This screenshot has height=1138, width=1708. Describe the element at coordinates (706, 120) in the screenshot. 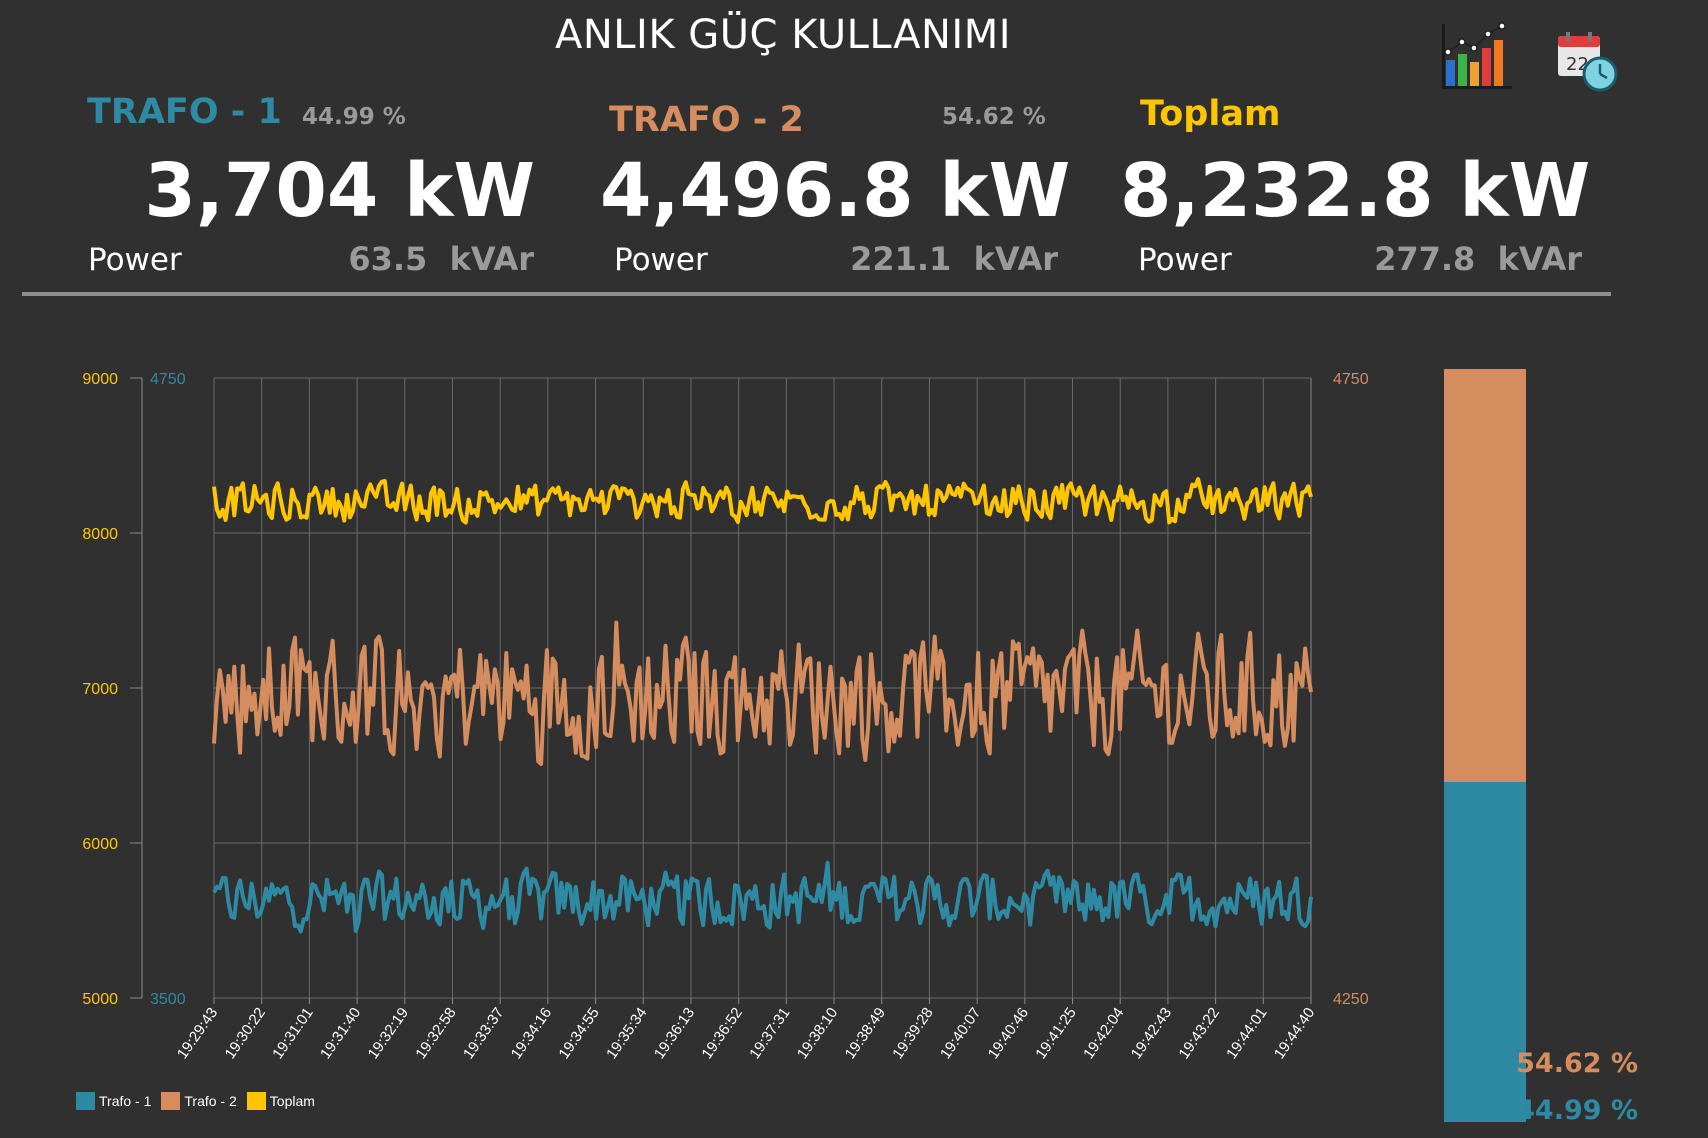

I see `trafo2-title: TRAFO - 2` at that location.